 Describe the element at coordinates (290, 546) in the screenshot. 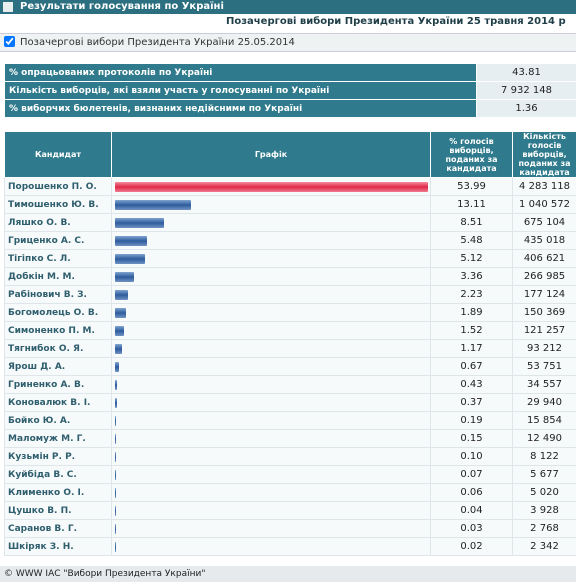

I see `candidate-row: Шкіряк З. Н. 0.02 2 342` at that location.